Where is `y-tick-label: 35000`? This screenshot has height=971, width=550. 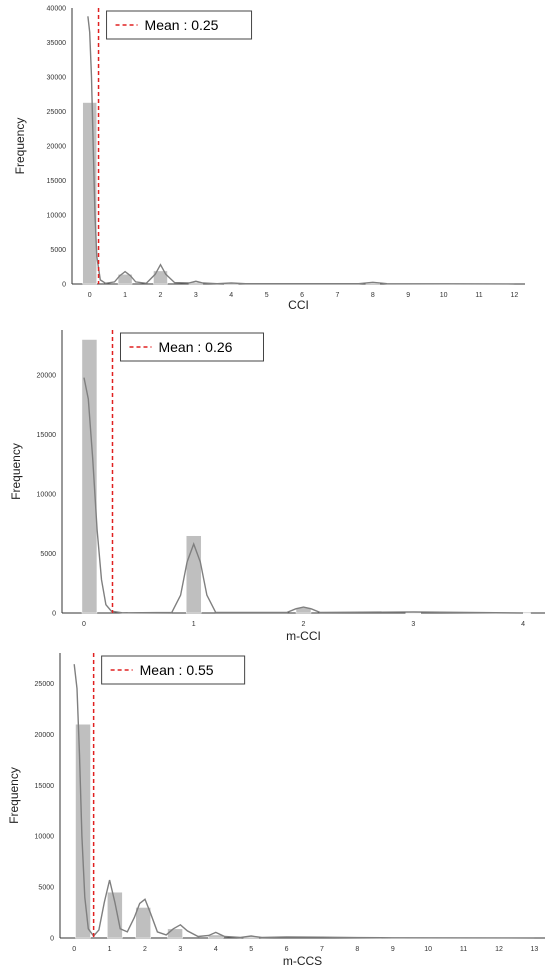 y-tick-label: 35000 is located at coordinates (57, 43).